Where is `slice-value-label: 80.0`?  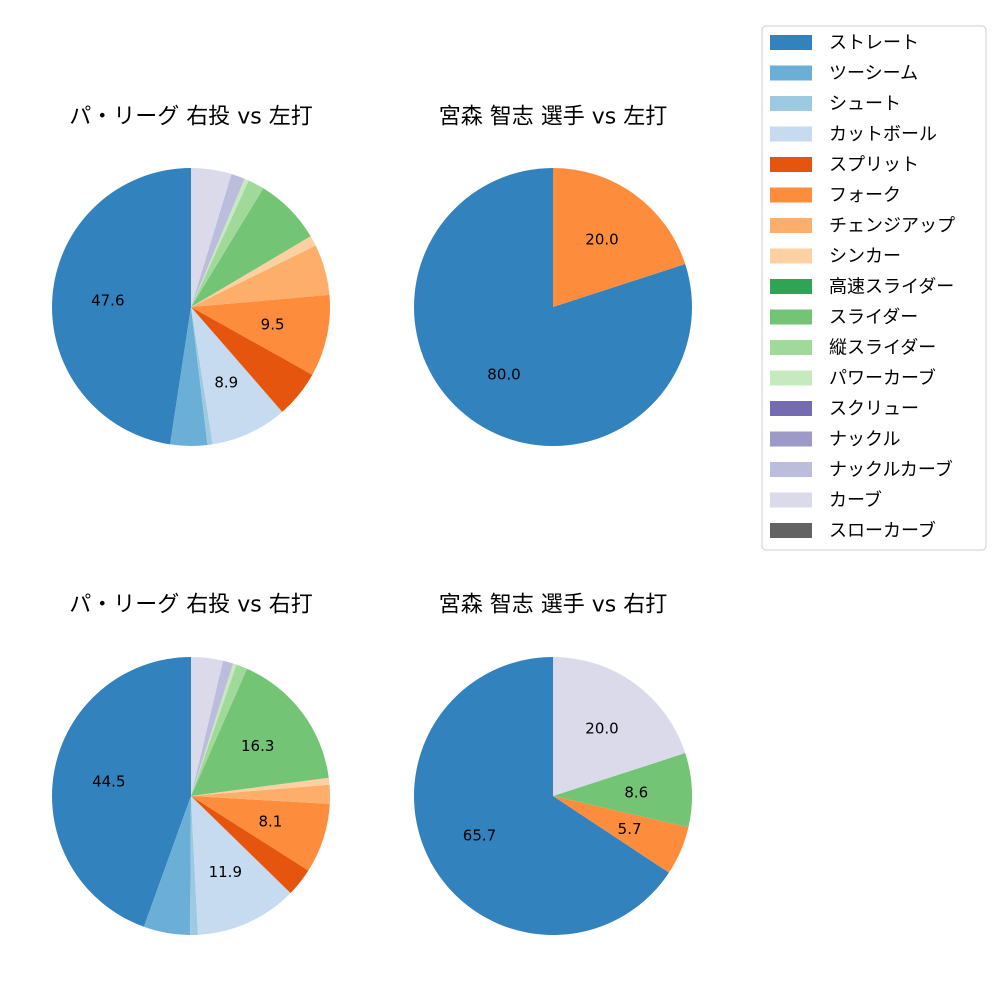 slice-value-label: 80.0 is located at coordinates (503, 375).